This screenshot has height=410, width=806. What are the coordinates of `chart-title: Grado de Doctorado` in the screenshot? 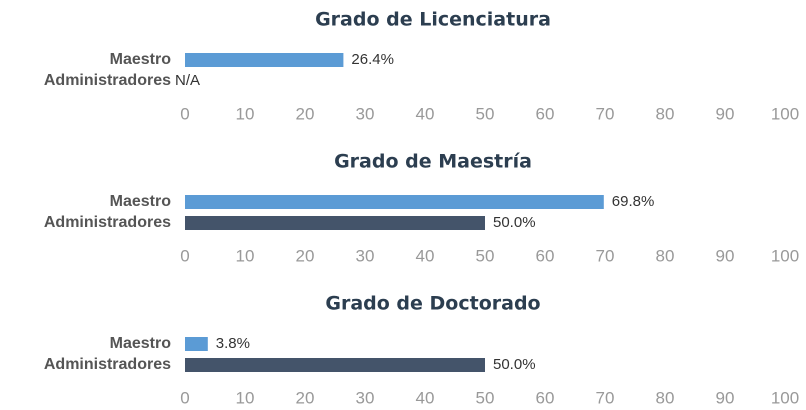 It's located at (432, 304).